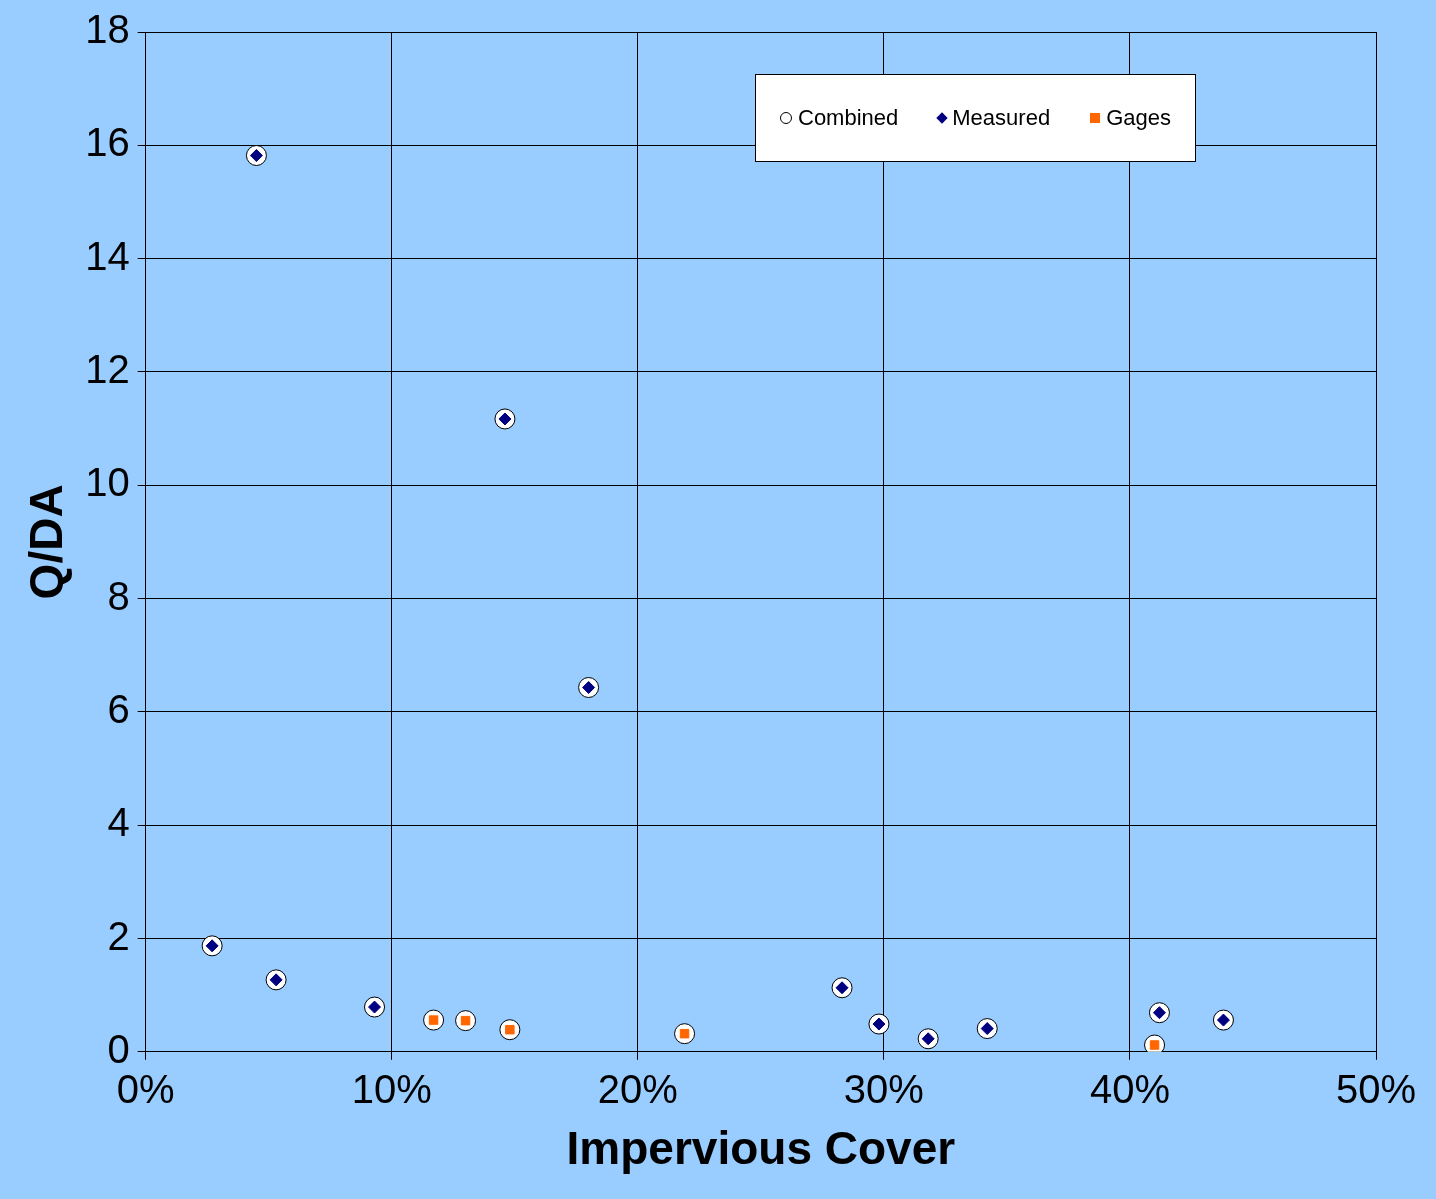  I want to click on y-tick-label: 8, so click(118, 595).